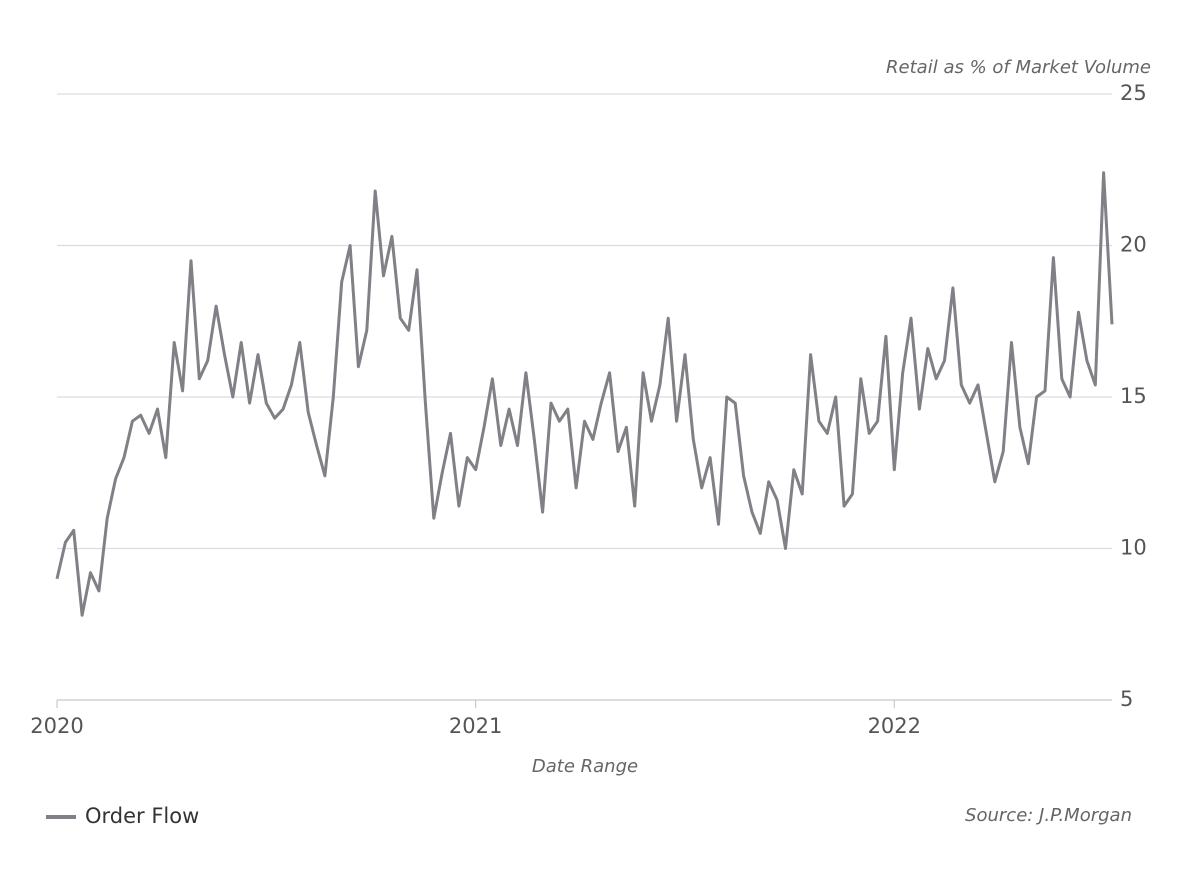 This screenshot has height=883, width=1200. I want to click on y-tick-label: 20, so click(1133, 245).